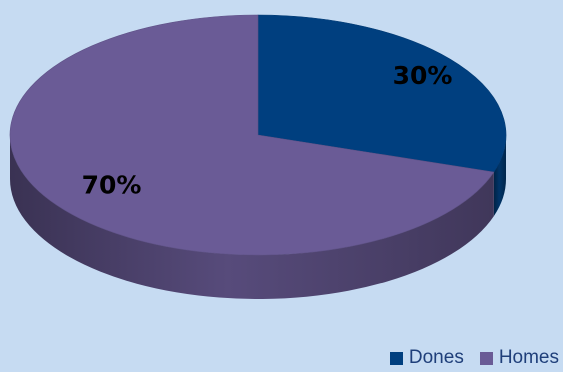 The image size is (563, 372). Describe the element at coordinates (112, 184) in the screenshot. I see `pie-label-homes: 70%` at that location.